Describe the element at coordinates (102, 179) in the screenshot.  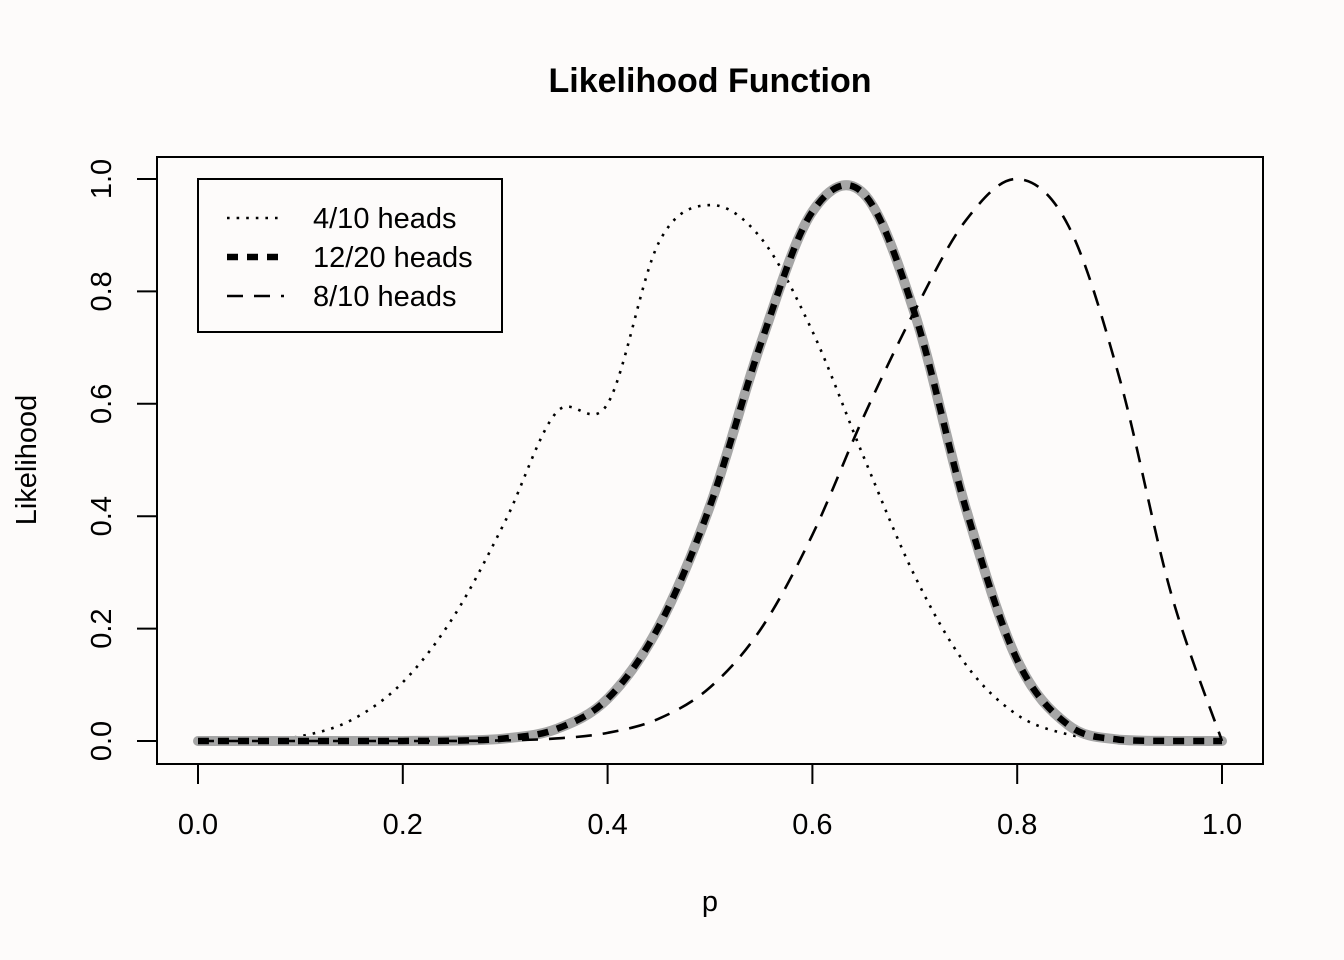
I see `y-tick-label: 1.0` at that location.